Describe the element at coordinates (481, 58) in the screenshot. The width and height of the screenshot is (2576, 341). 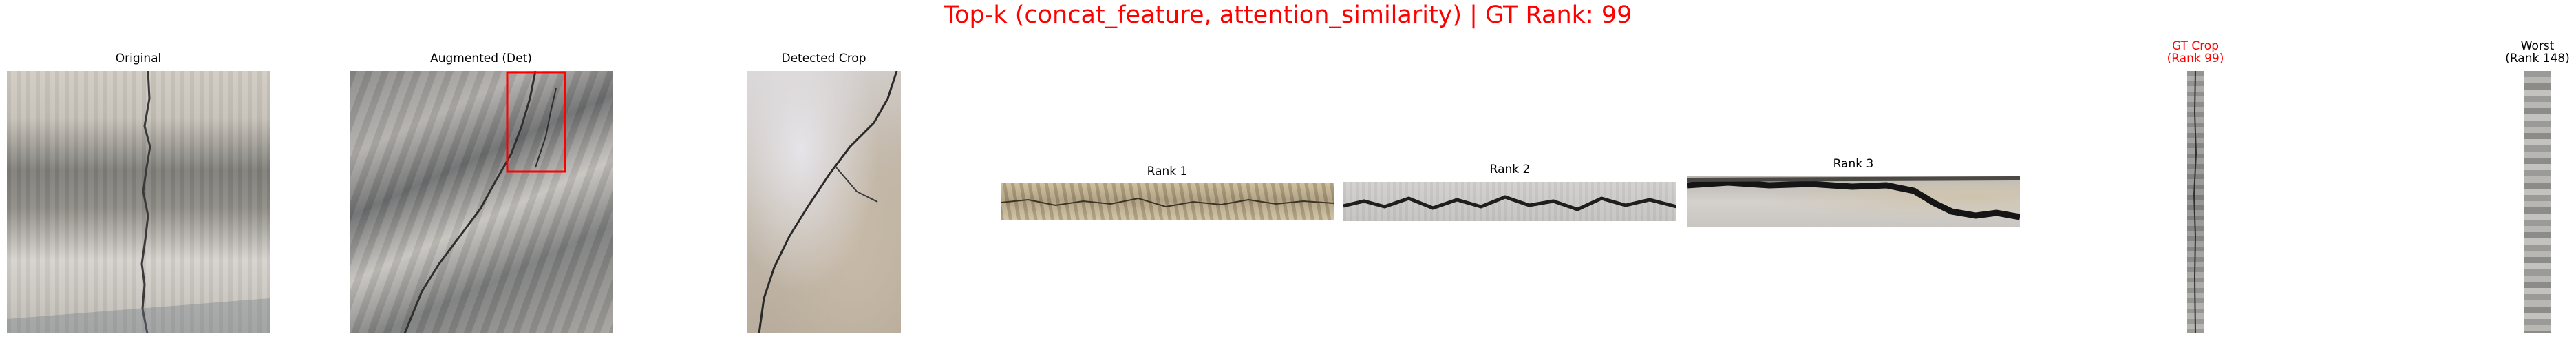
I see `augmented-label: Augmented (Det)` at that location.